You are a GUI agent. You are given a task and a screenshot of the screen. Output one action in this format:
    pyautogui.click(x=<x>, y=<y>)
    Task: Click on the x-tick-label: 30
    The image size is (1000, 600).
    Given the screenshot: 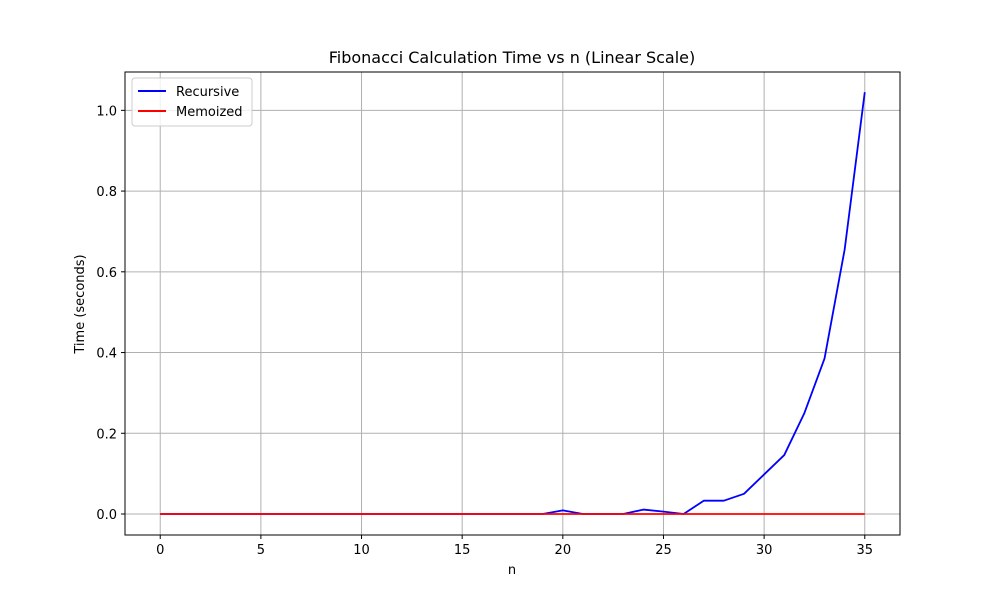 What is the action you would take?
    pyautogui.click(x=764, y=550)
    